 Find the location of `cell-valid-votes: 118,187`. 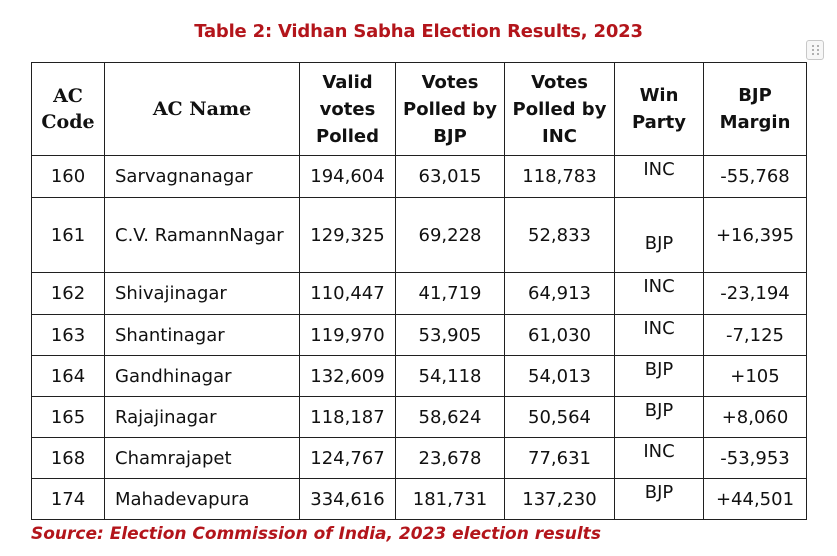

cell-valid-votes: 118,187 is located at coordinates (347, 417).